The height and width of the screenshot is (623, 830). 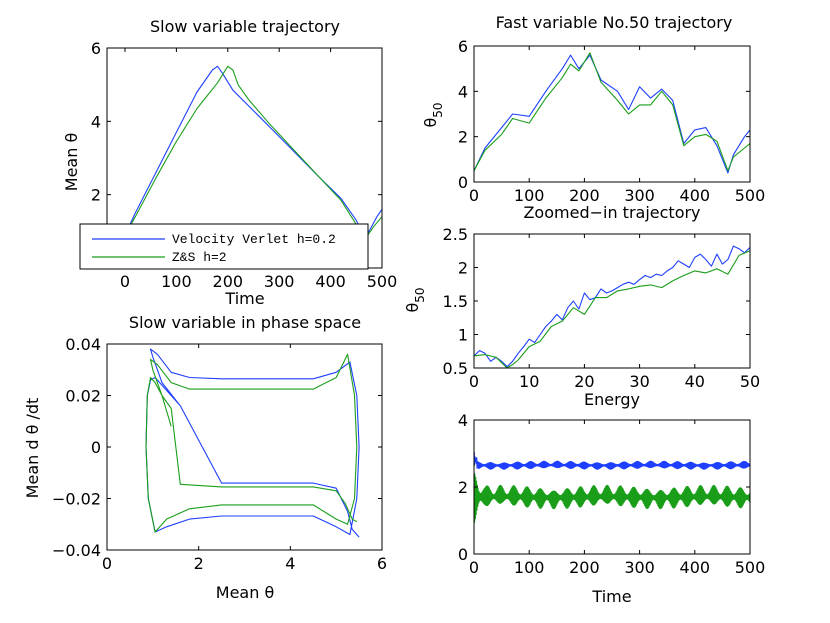 What do you see at coordinates (32, 448) in the screenshot?
I see `y-axis-label: Mean d θ /dt` at bounding box center [32, 448].